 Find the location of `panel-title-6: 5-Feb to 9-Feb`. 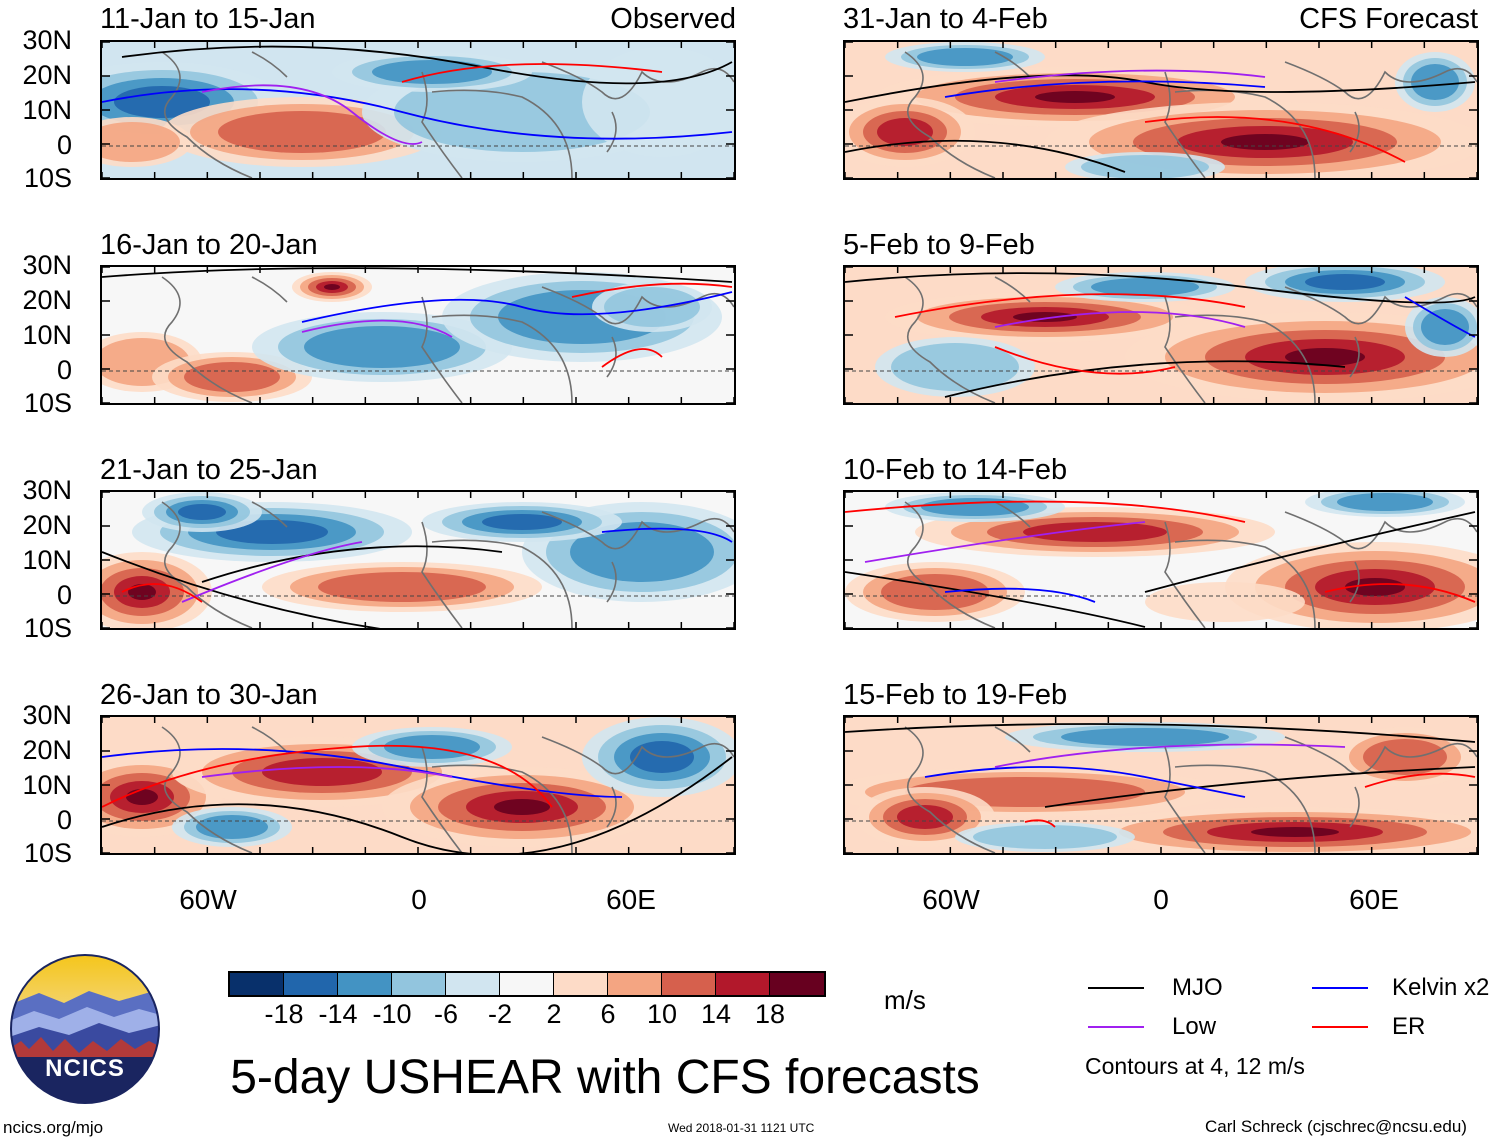

panel-title-6: 5-Feb to 9-Feb is located at coordinates (939, 245).